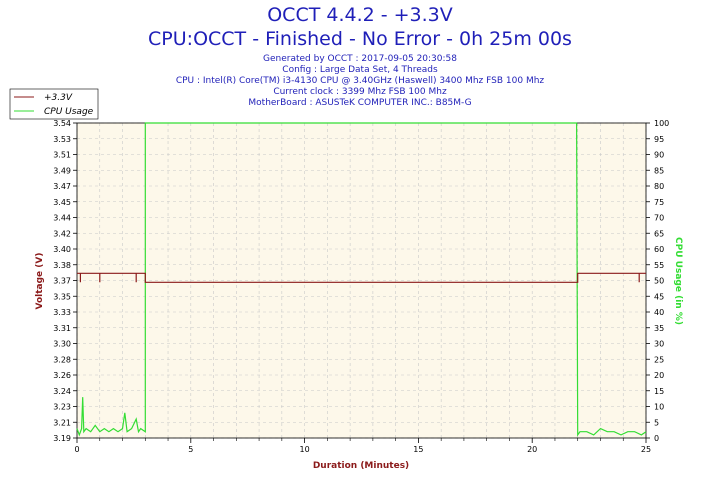 The width and height of the screenshot is (720, 480). I want to click on y2-tick-label: 5, so click(656, 422).